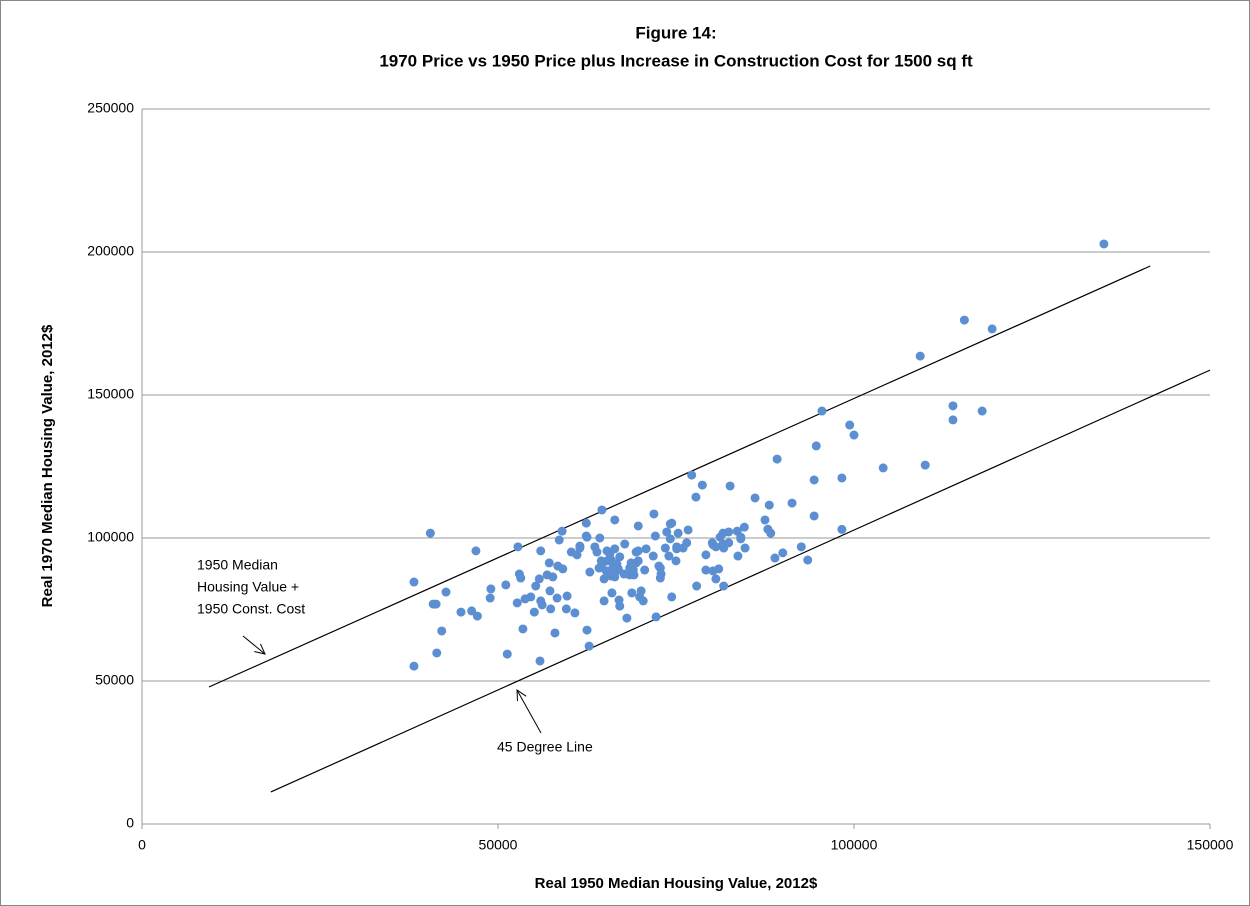 Image resolution: width=1250 pixels, height=906 pixels. Describe the element at coordinates (1210, 845) in the screenshot. I see `x-tick-label: 150000` at that location.